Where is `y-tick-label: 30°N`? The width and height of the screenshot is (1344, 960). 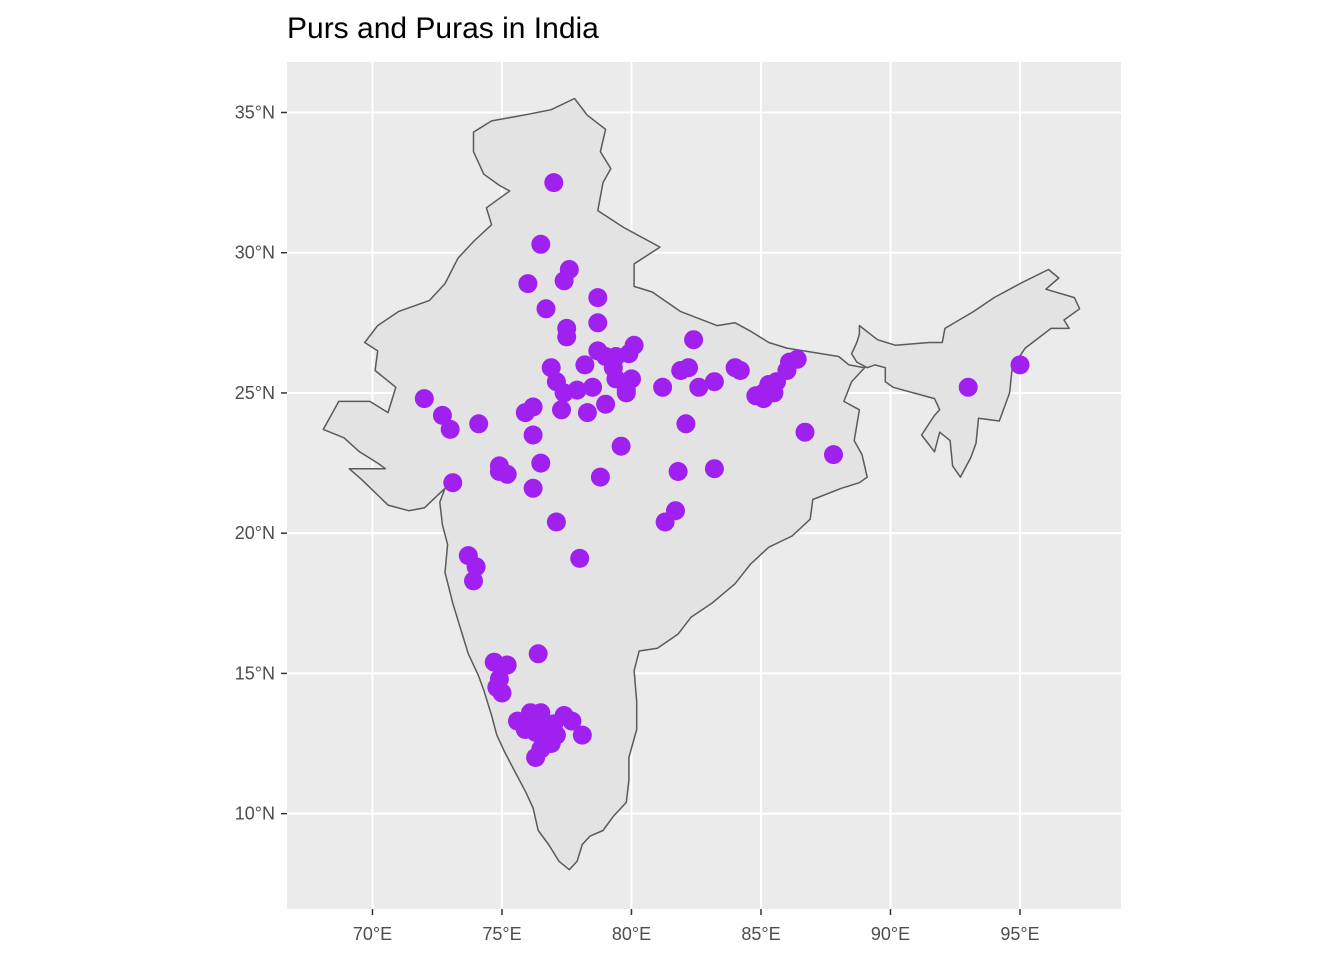
y-tick-label: 30°N is located at coordinates (255, 253).